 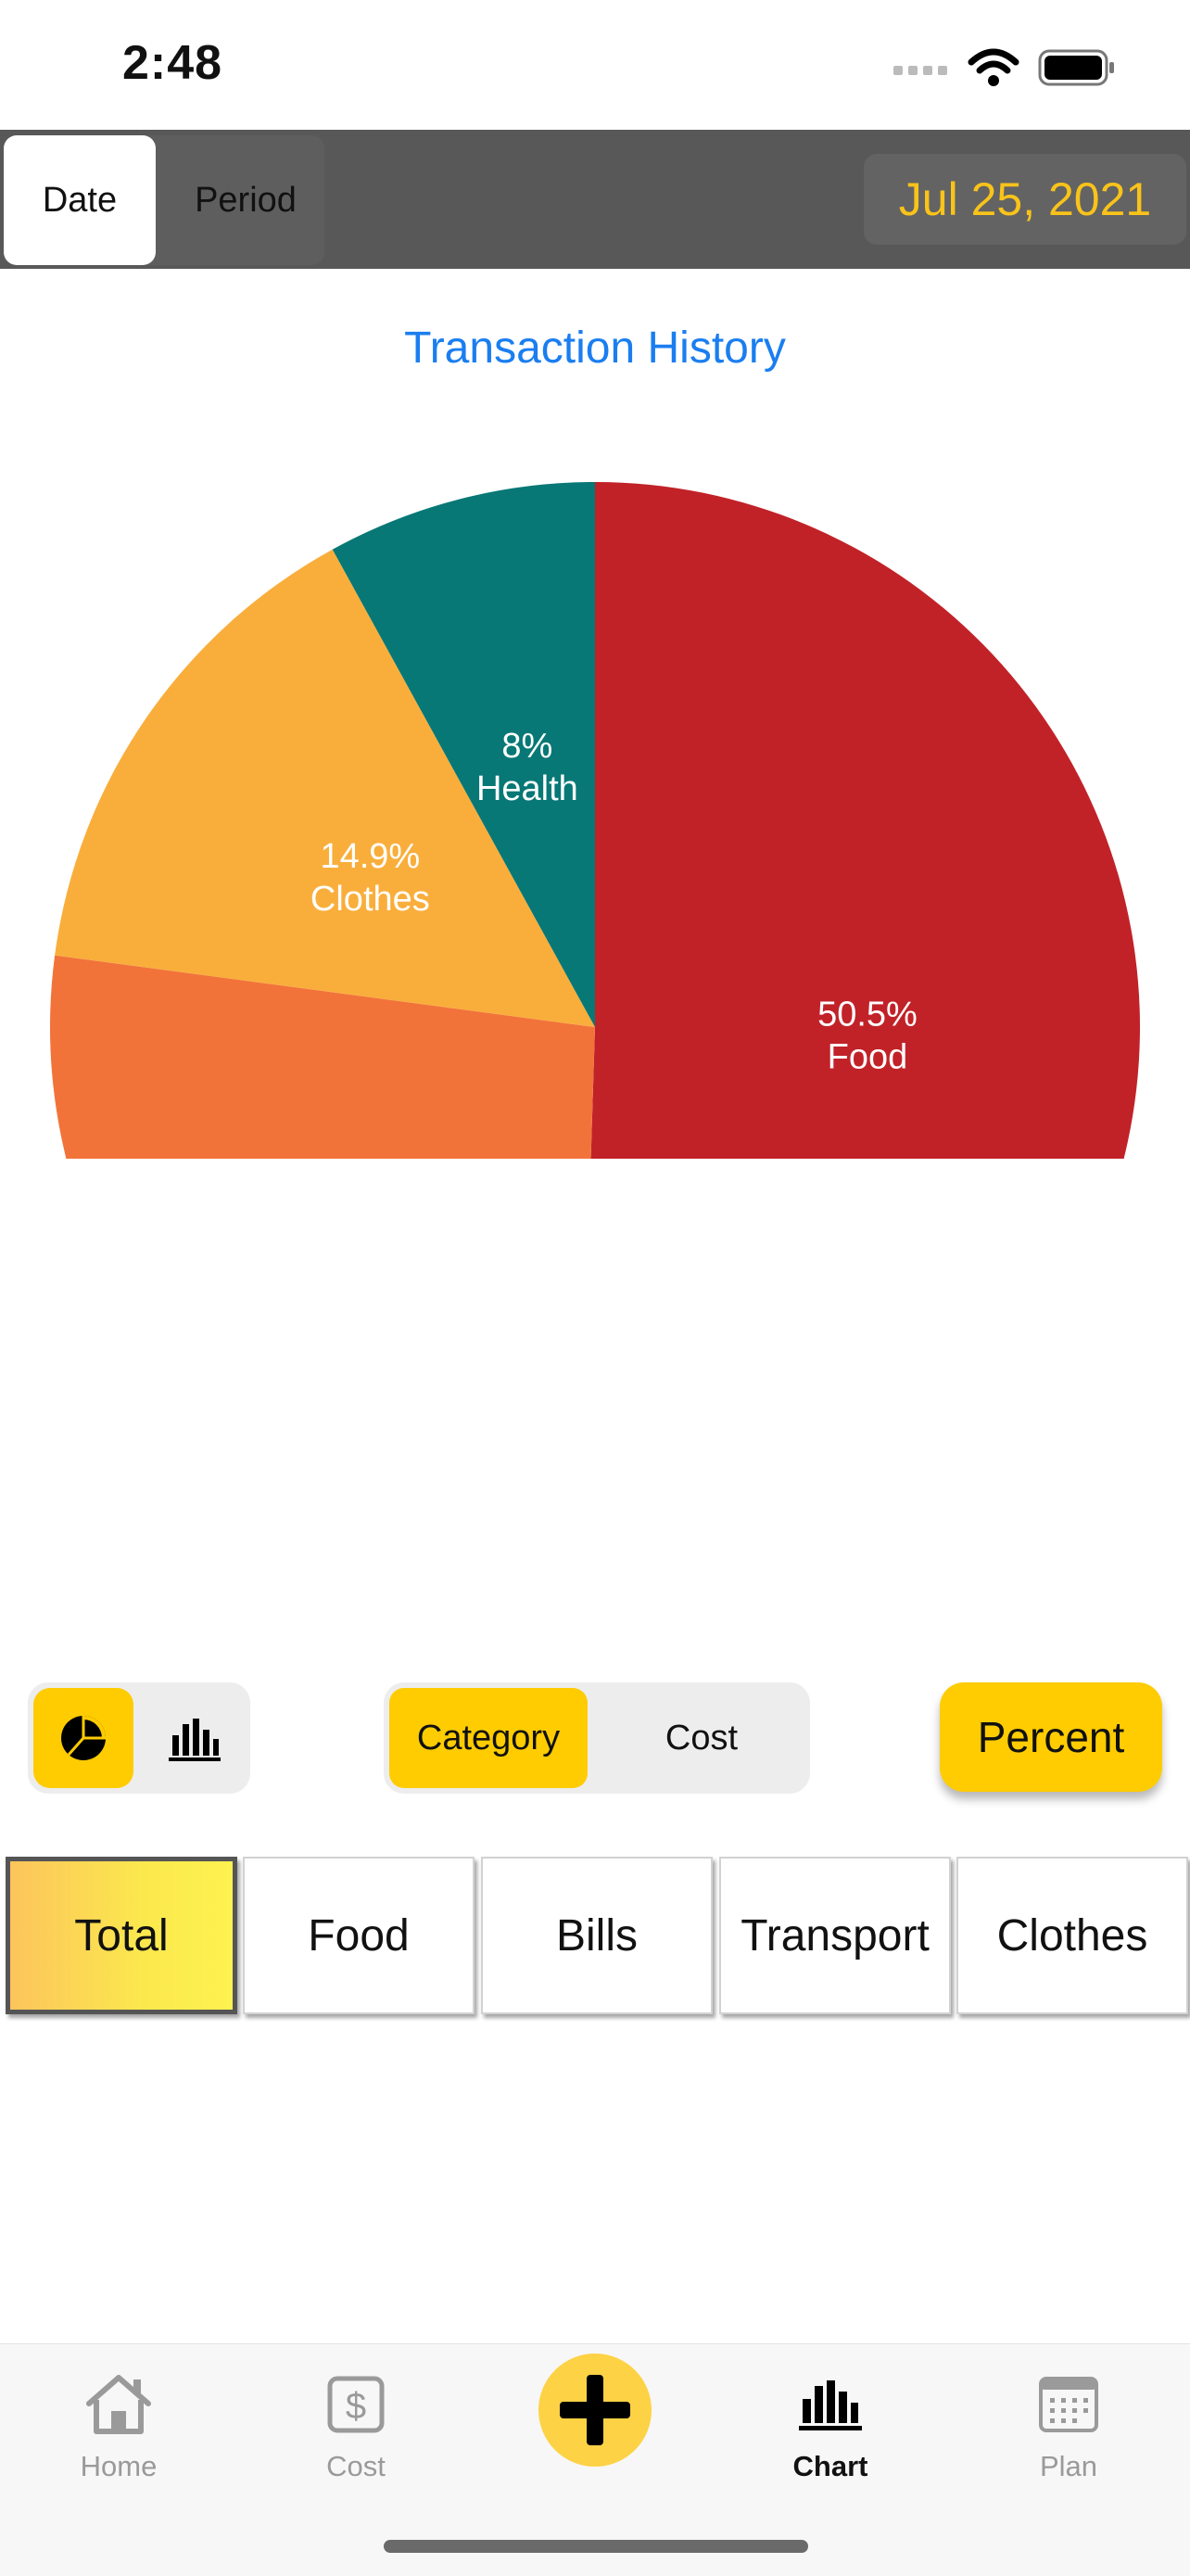 I want to click on date-picker: Jul 25, 2021, so click(x=1025, y=199).